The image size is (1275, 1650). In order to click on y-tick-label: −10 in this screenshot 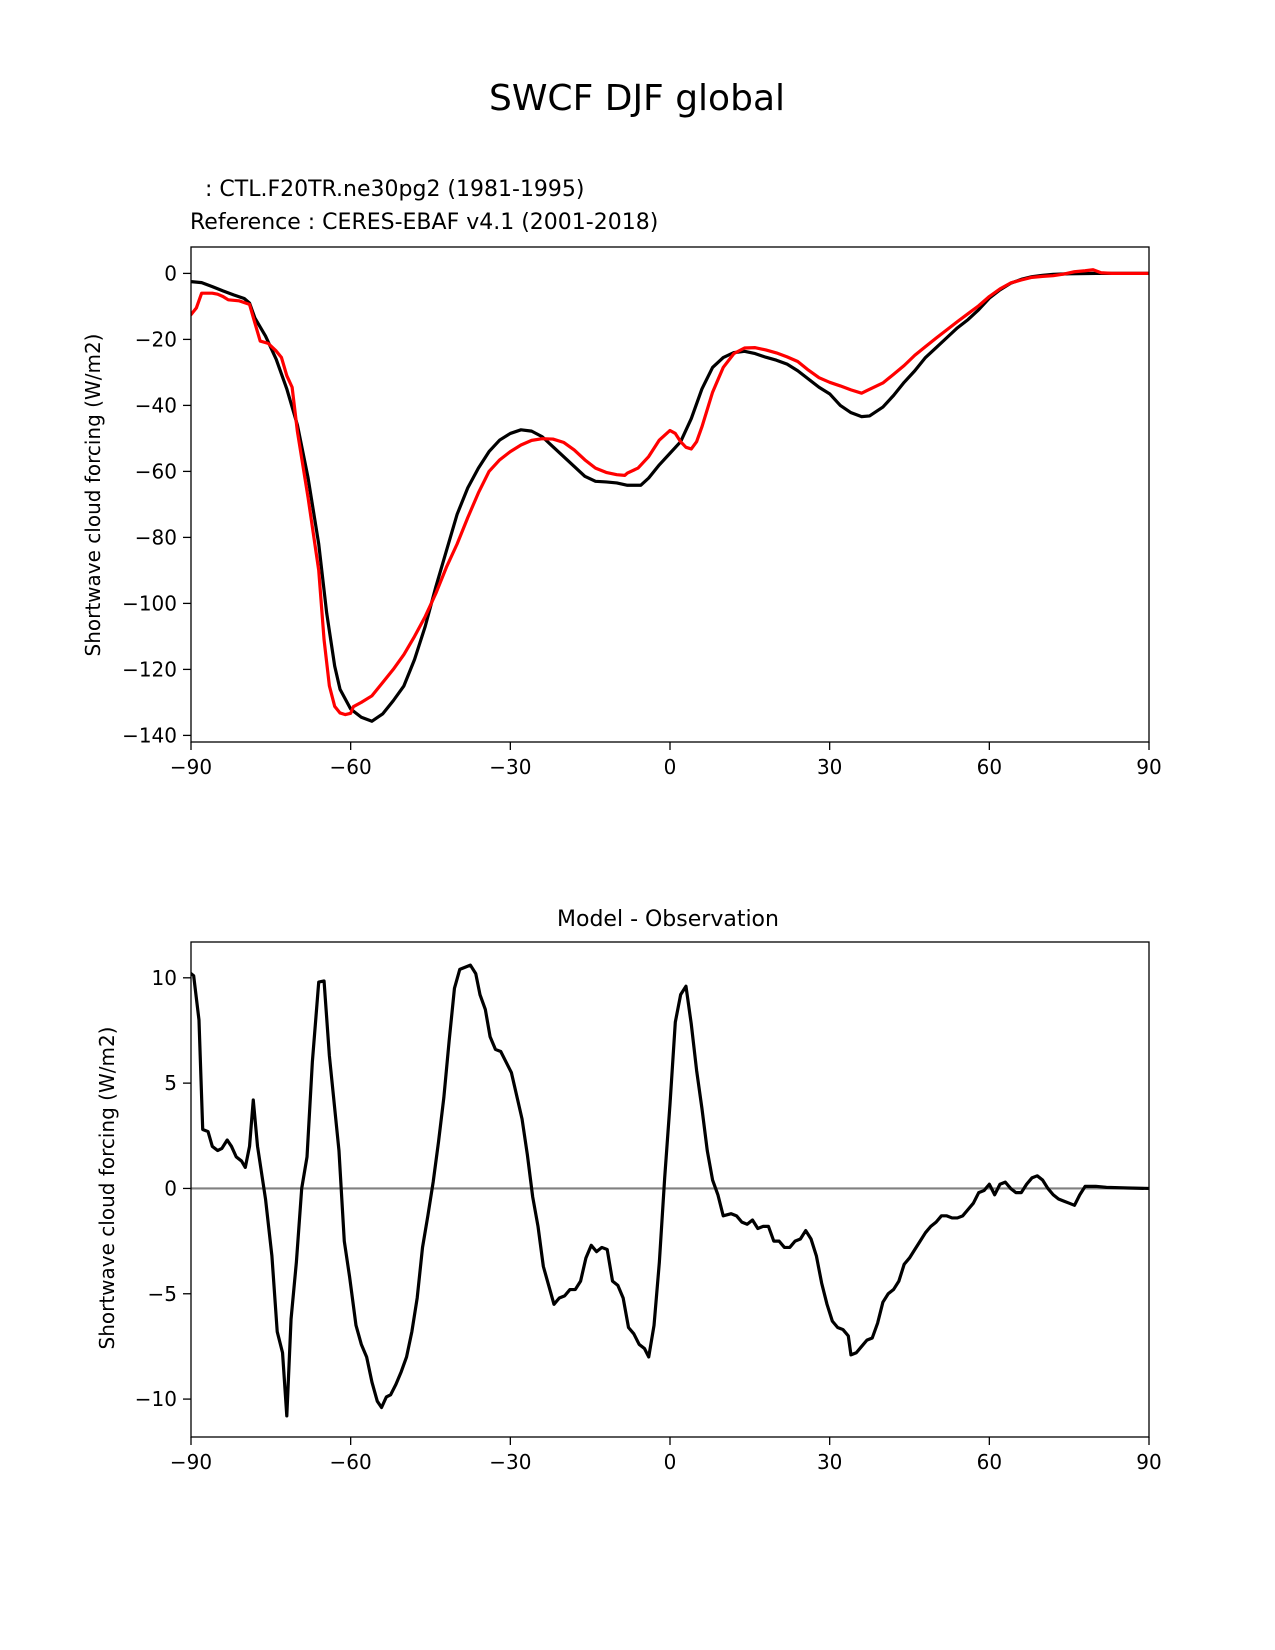, I will do `click(156, 1399)`.